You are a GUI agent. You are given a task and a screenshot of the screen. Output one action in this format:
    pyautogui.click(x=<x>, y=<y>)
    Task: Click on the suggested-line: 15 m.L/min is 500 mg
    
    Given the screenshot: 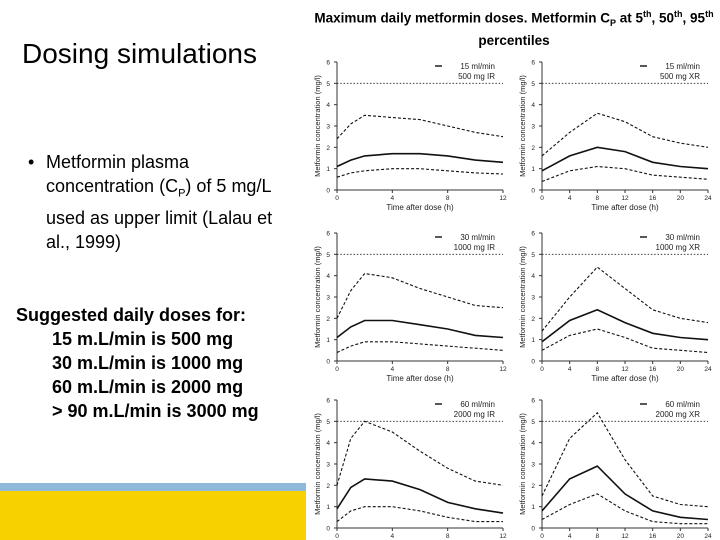 What is the action you would take?
    pyautogui.click(x=143, y=339)
    